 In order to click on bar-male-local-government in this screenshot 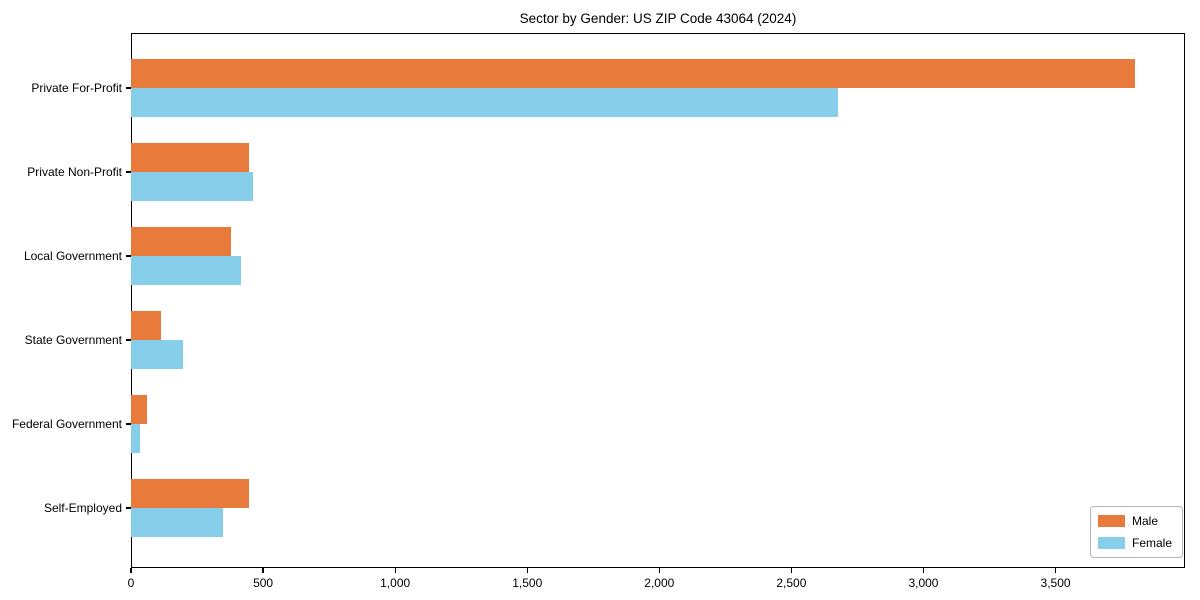, I will do `click(181, 241)`.